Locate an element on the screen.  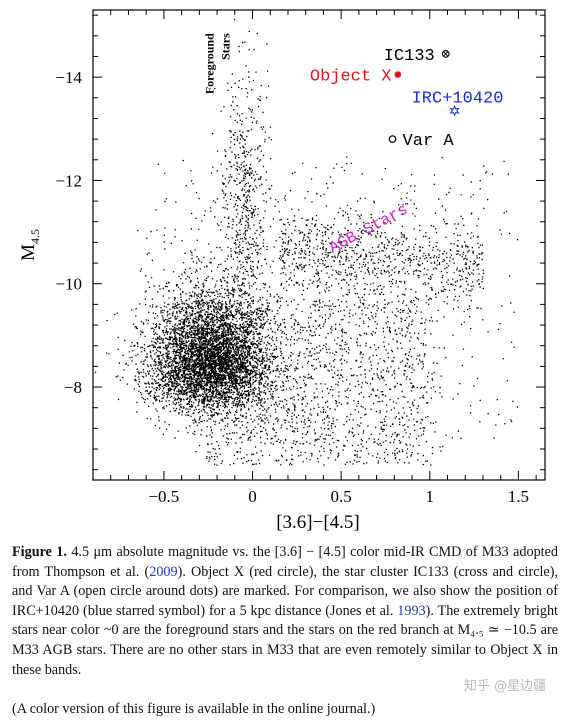
marked-objects: IC133 Object X IRC+10420 Var A is located at coordinates (407, 99).